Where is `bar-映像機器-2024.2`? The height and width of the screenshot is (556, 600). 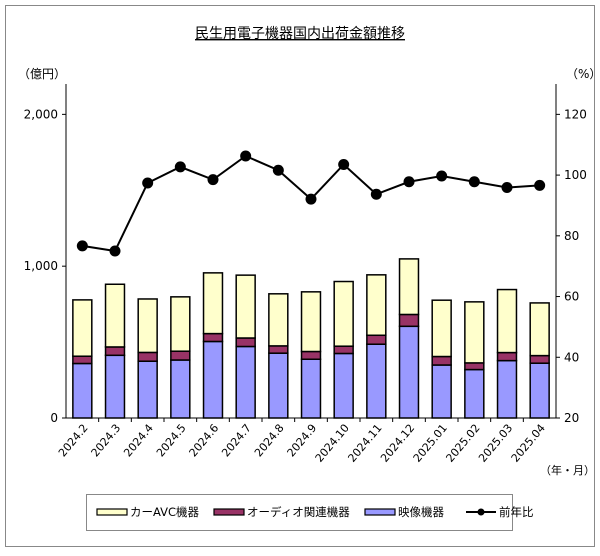
bar-映像機器-2024.2 is located at coordinates (82, 390).